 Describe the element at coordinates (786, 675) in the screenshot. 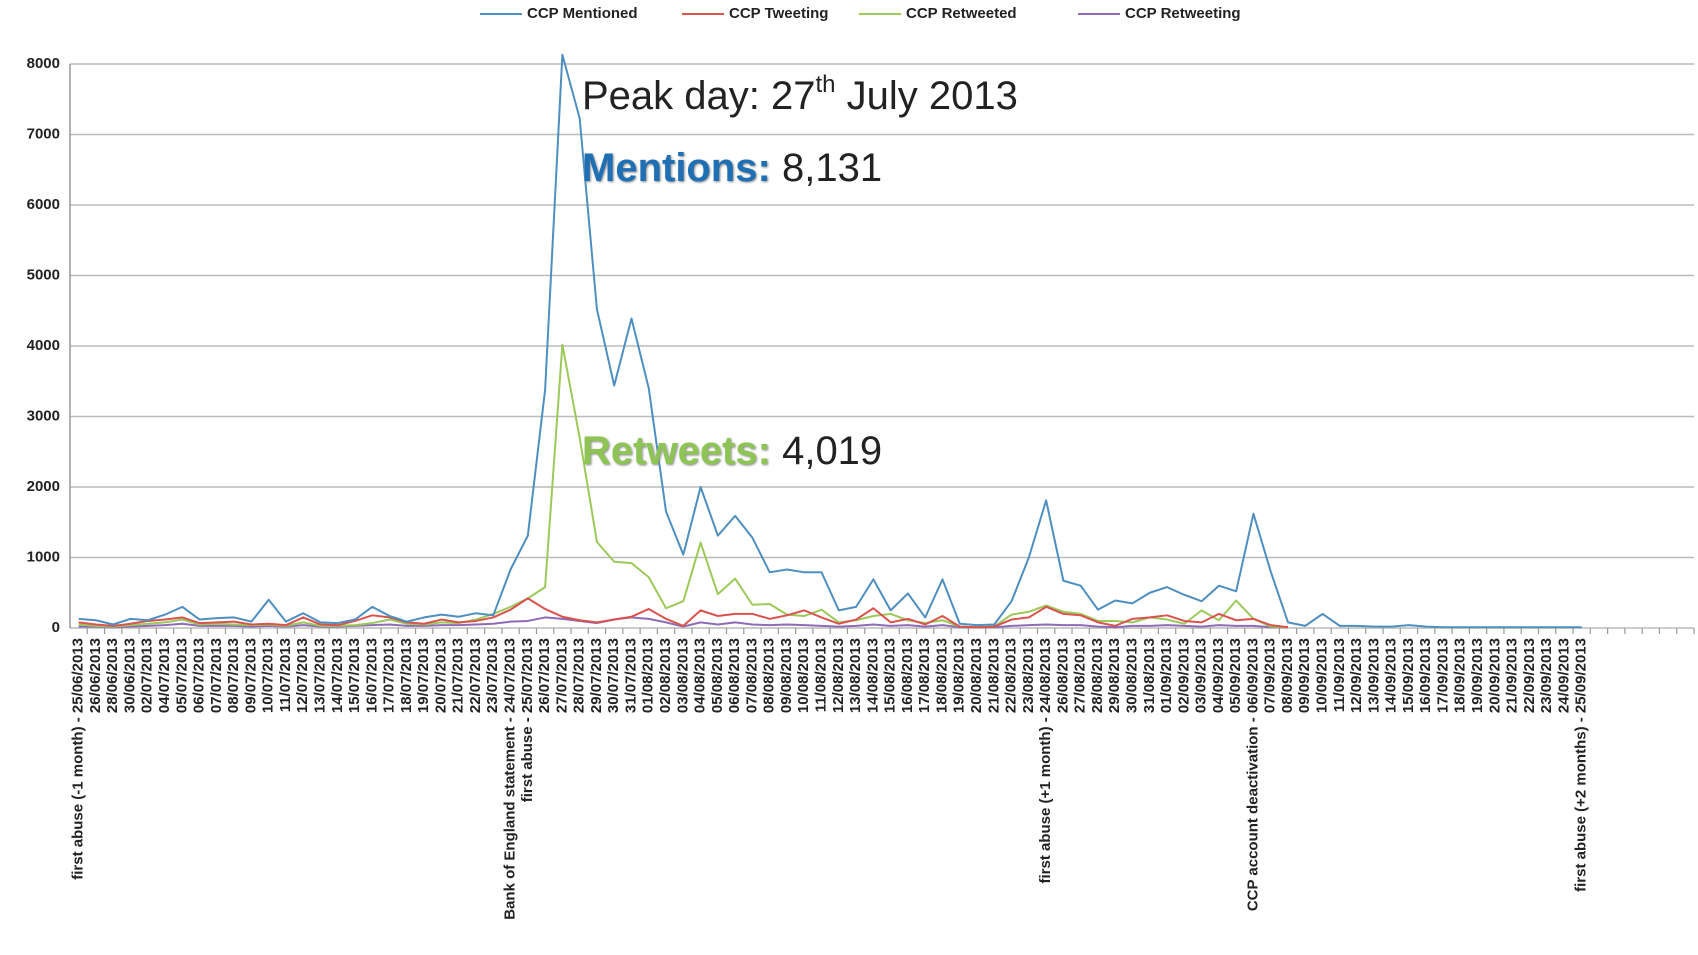

I see `x-tick-label: 09/08/2013` at that location.